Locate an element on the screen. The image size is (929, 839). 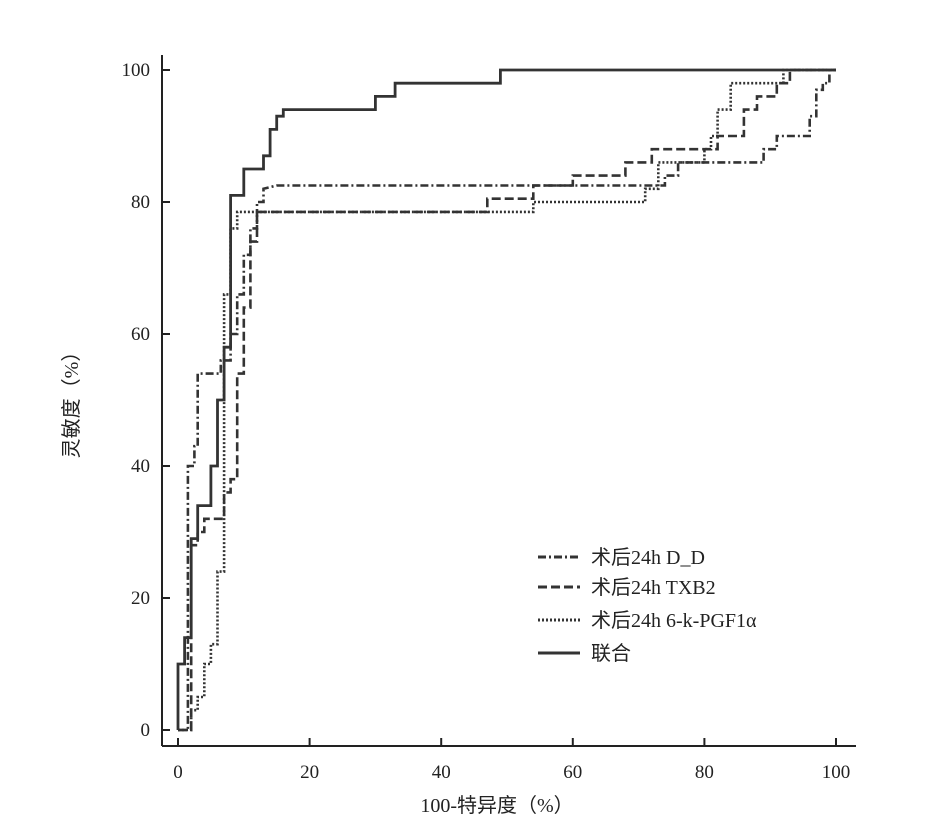
y-tick-label: 100 is located at coordinates (136, 70).